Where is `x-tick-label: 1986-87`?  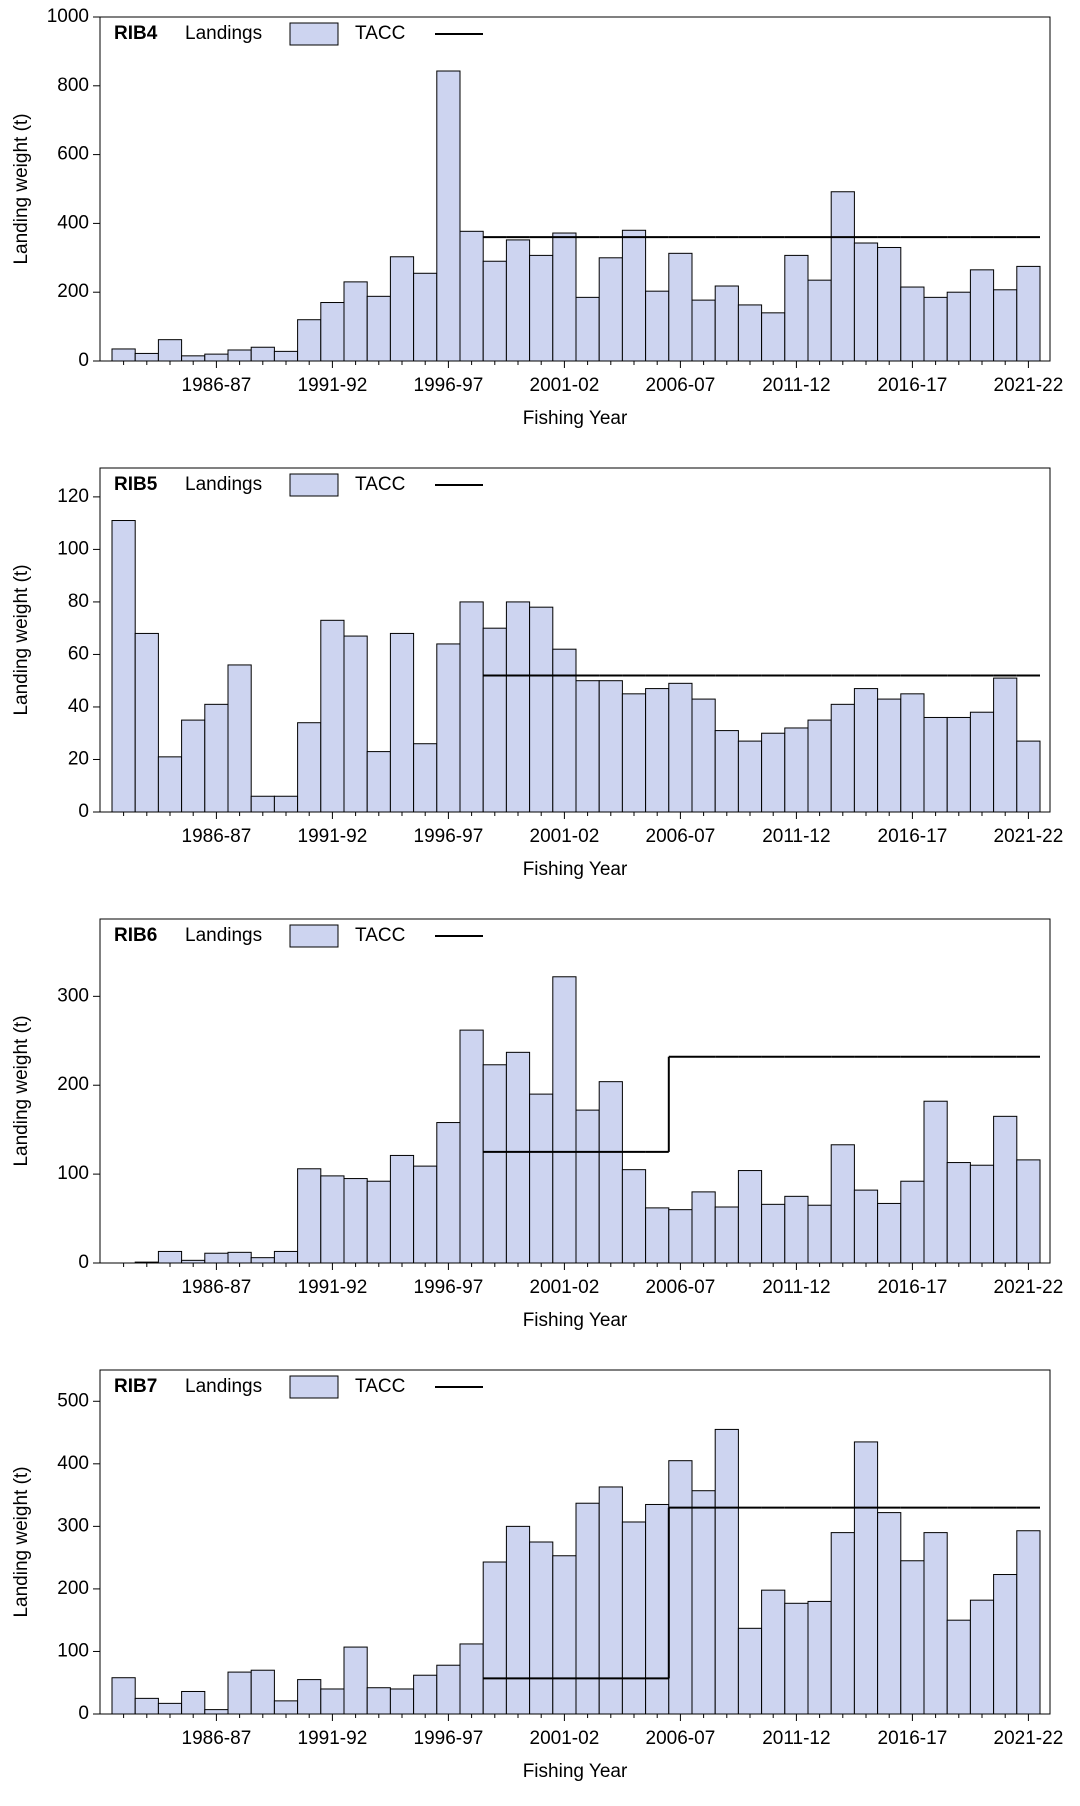 x-tick-label: 1986-87 is located at coordinates (217, 1287).